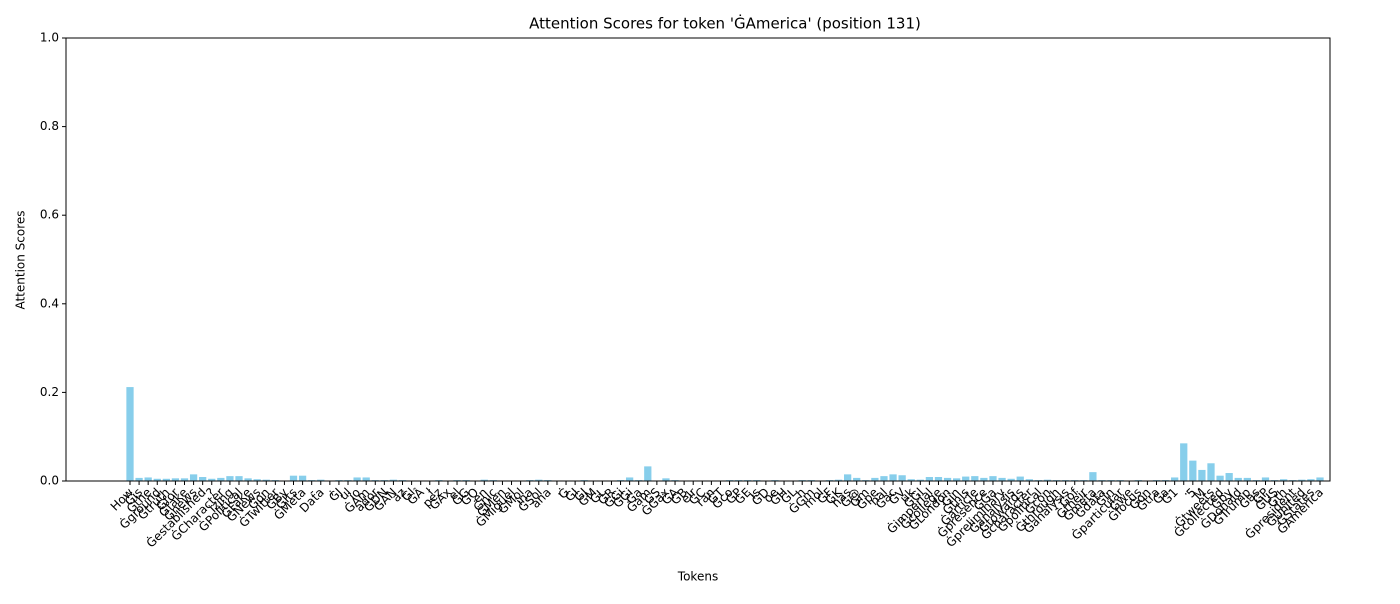 This screenshot has width=1400, height=604. Describe the element at coordinates (49, 481) in the screenshot. I see `y-tick-label: 0.0` at that location.